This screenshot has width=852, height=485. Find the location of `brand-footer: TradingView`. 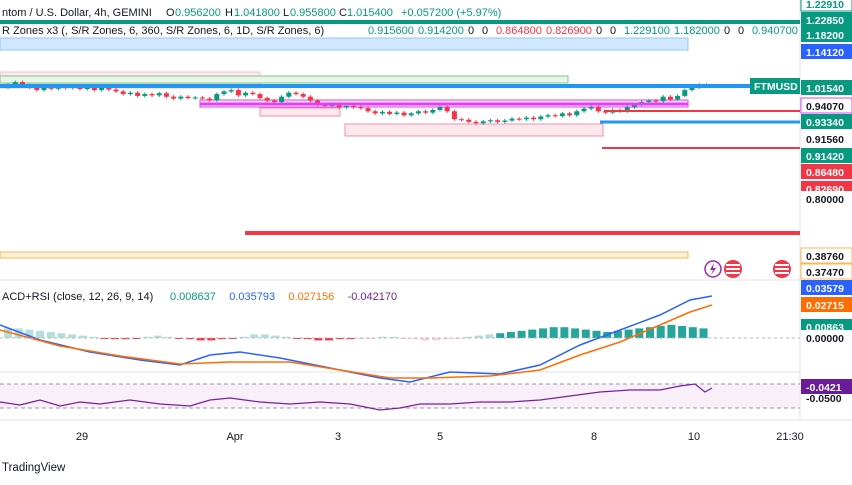

brand-footer: TradingView is located at coordinates (33, 468).